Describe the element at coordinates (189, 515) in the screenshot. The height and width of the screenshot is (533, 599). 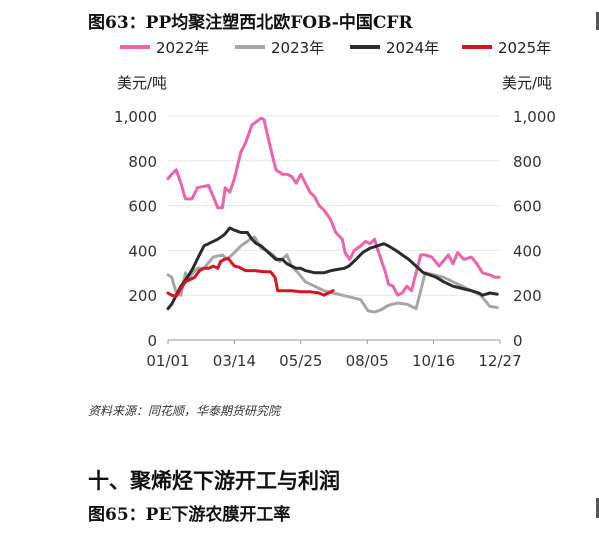
I see `next-figure-title: 图65：PE下游农膜开工率` at that location.